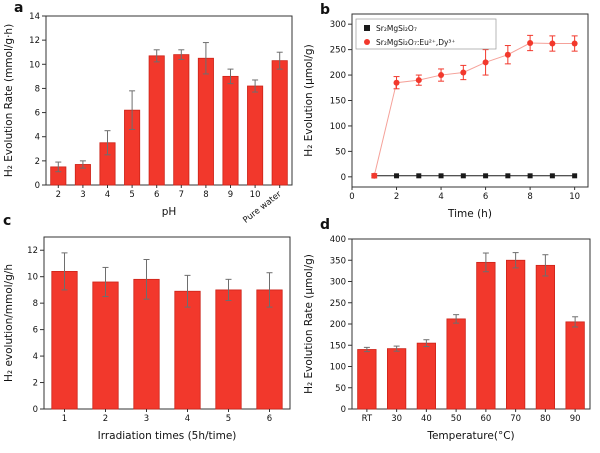 The image size is (600, 453). Describe the element at coordinates (469, 214) in the screenshot. I see `x-axis-label: Time (h)` at that location.